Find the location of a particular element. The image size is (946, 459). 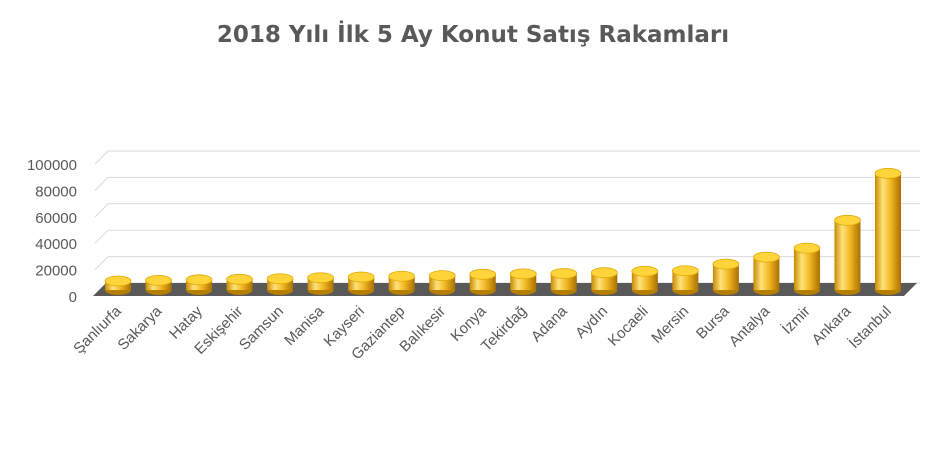

bar-sakarya is located at coordinates (158, 284).